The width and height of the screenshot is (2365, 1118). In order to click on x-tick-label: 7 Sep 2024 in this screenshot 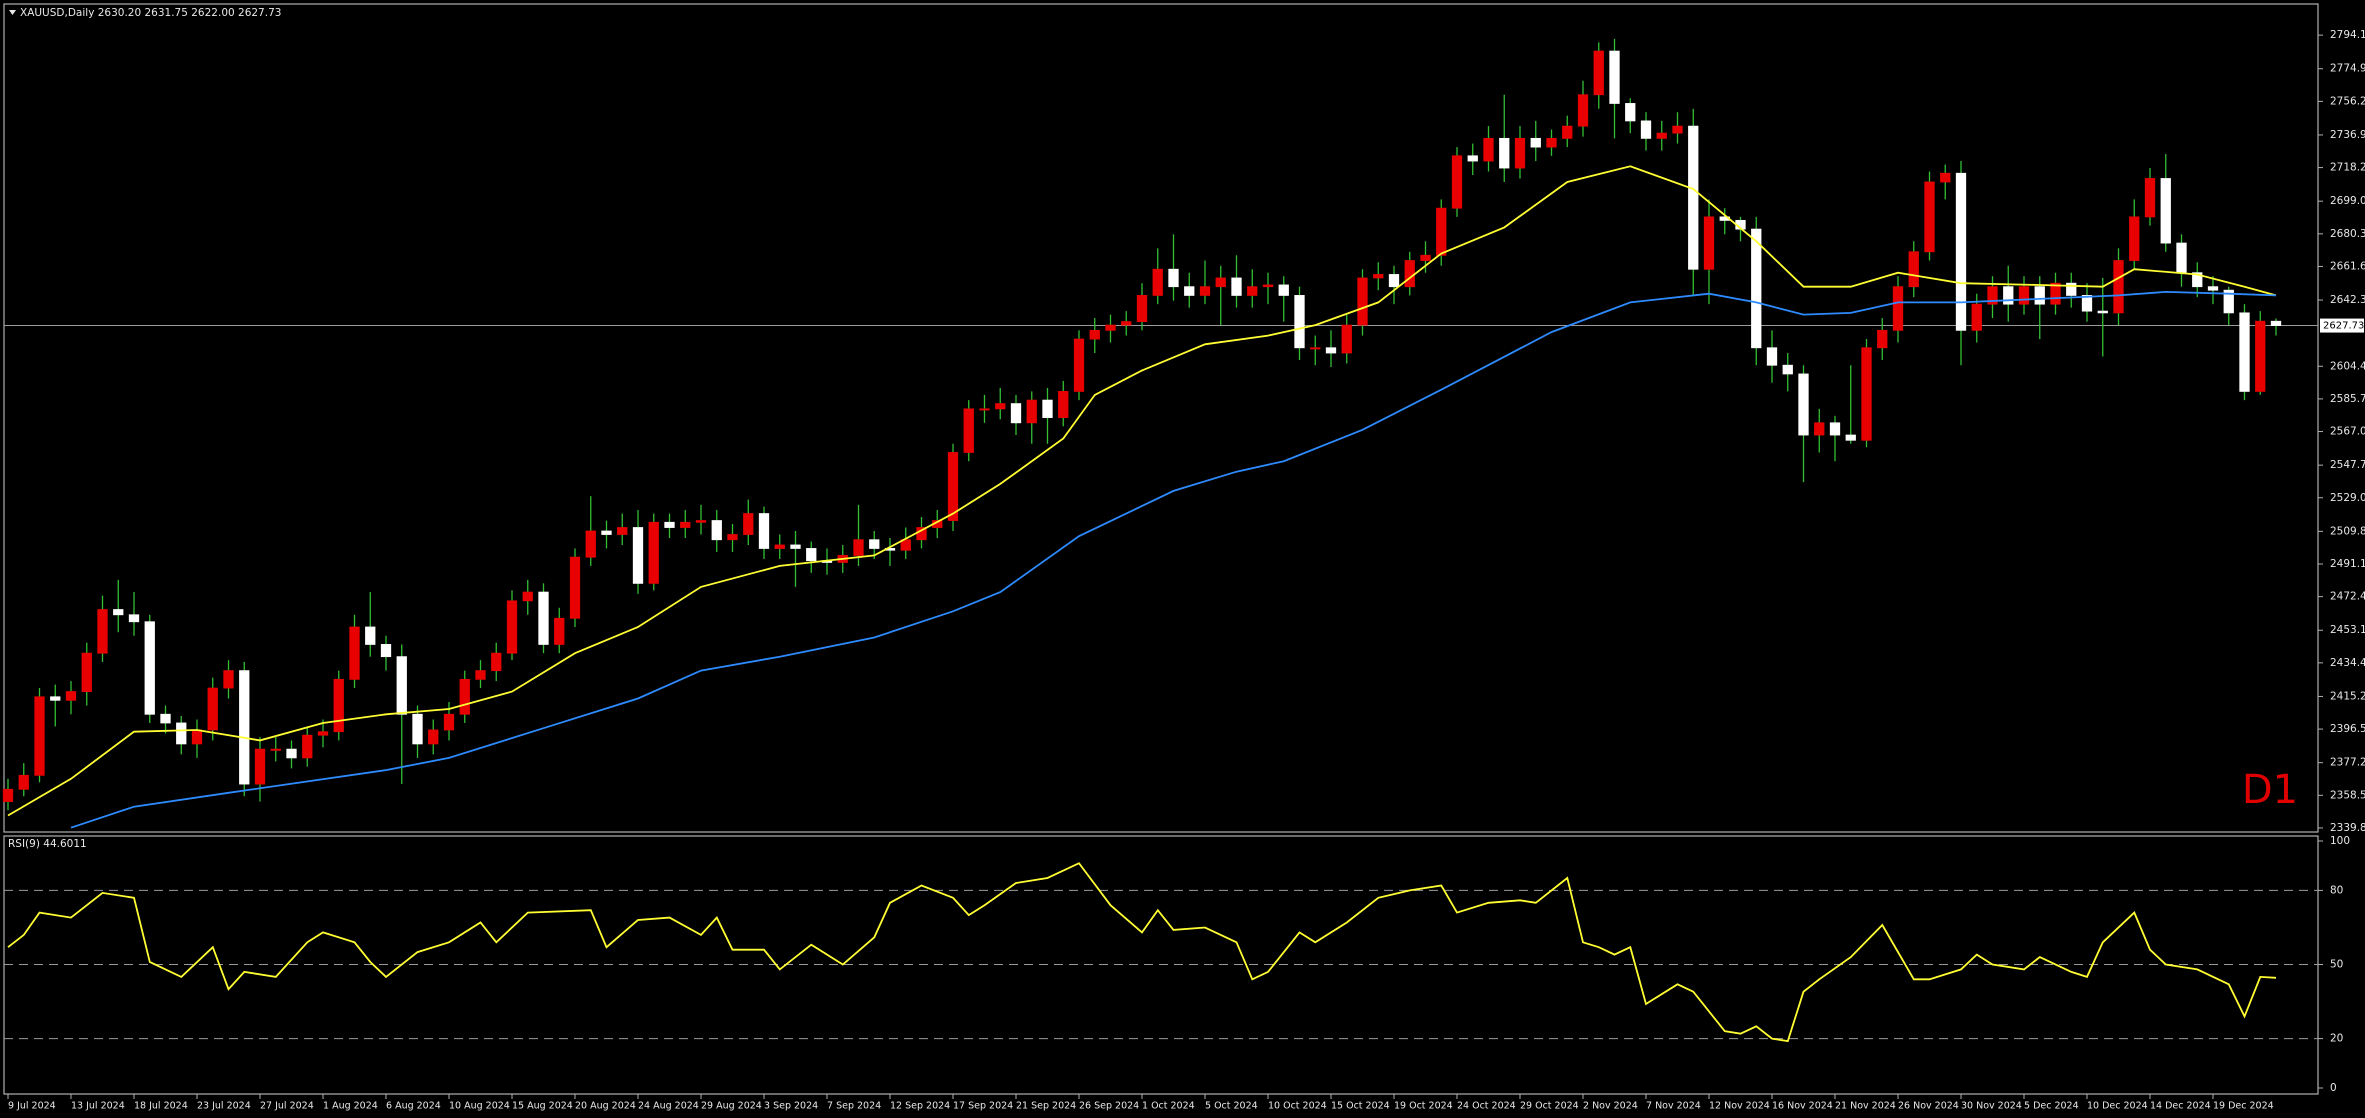, I will do `click(854, 1106)`.